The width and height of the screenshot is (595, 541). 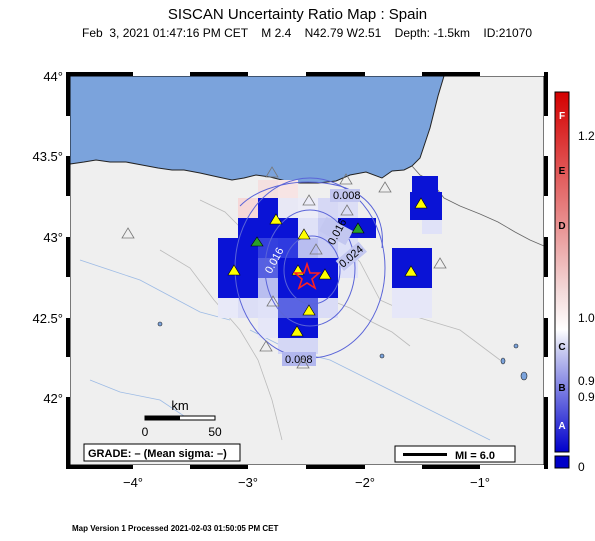 I want to click on lat-label: 43.5°, so click(x=47, y=156).